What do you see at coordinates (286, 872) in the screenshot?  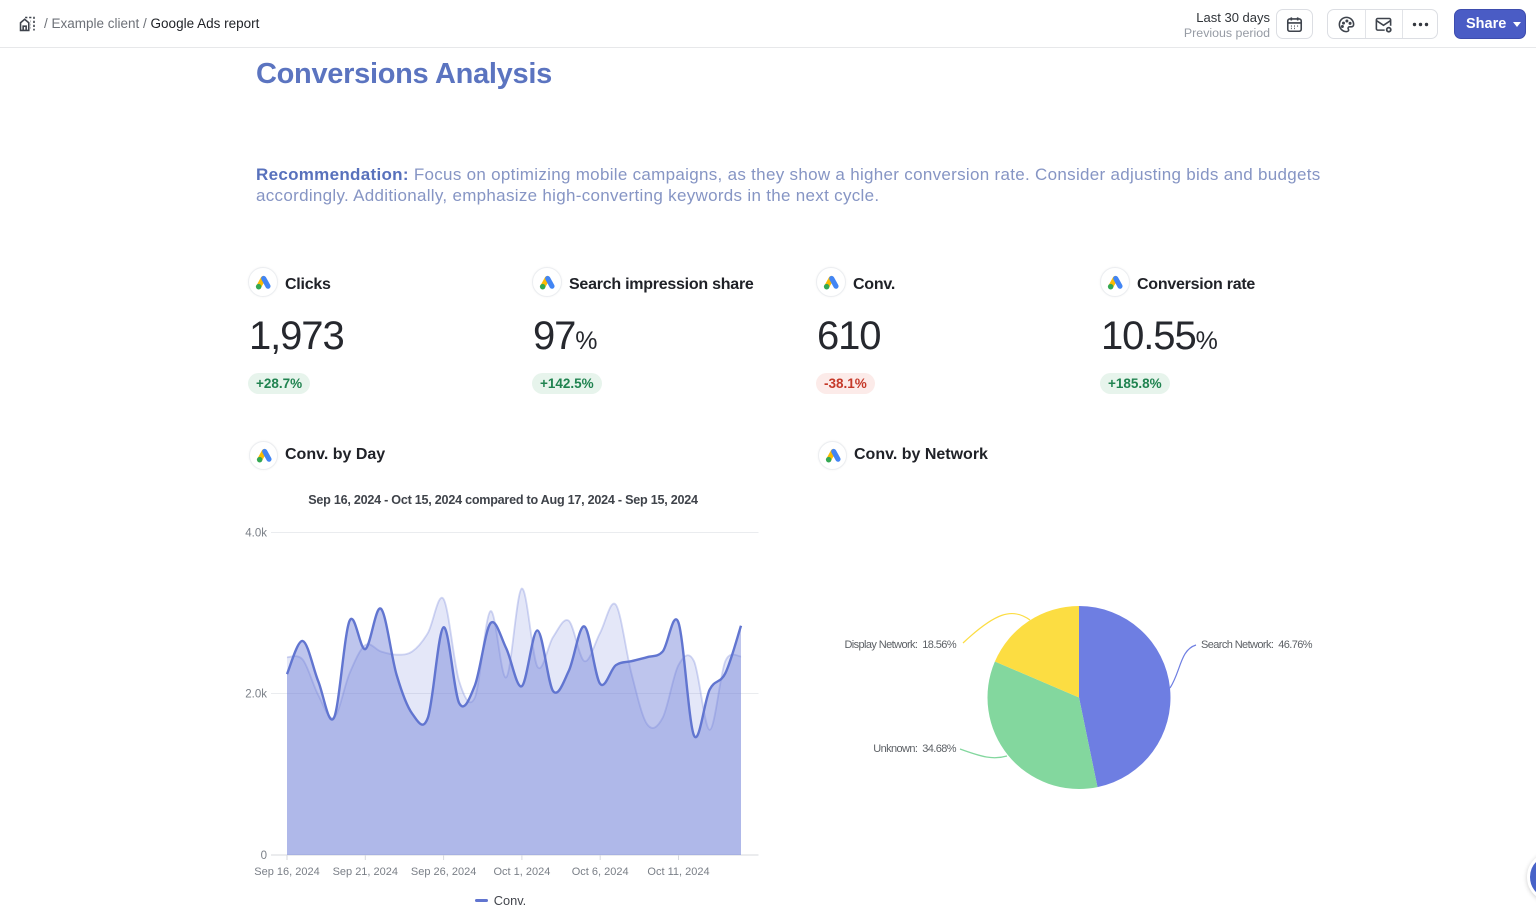 I see `svg-text: Sep 16, 2024` at bounding box center [286, 872].